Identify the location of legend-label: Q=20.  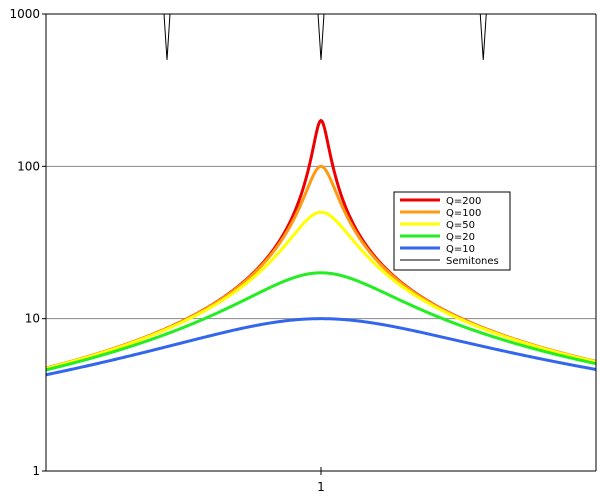
(460, 237).